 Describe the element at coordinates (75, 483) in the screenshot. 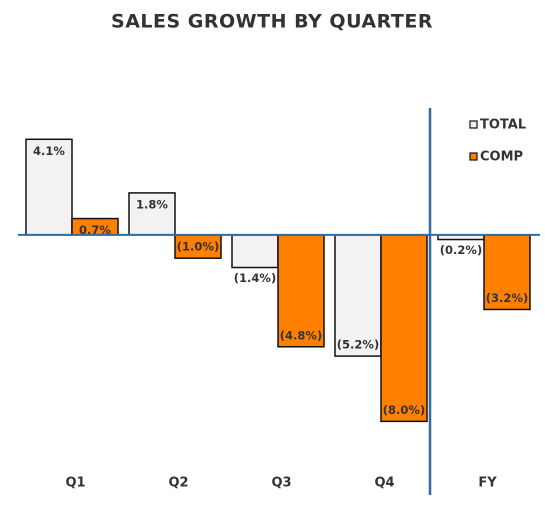

I see `x-tick-label: Q1` at that location.